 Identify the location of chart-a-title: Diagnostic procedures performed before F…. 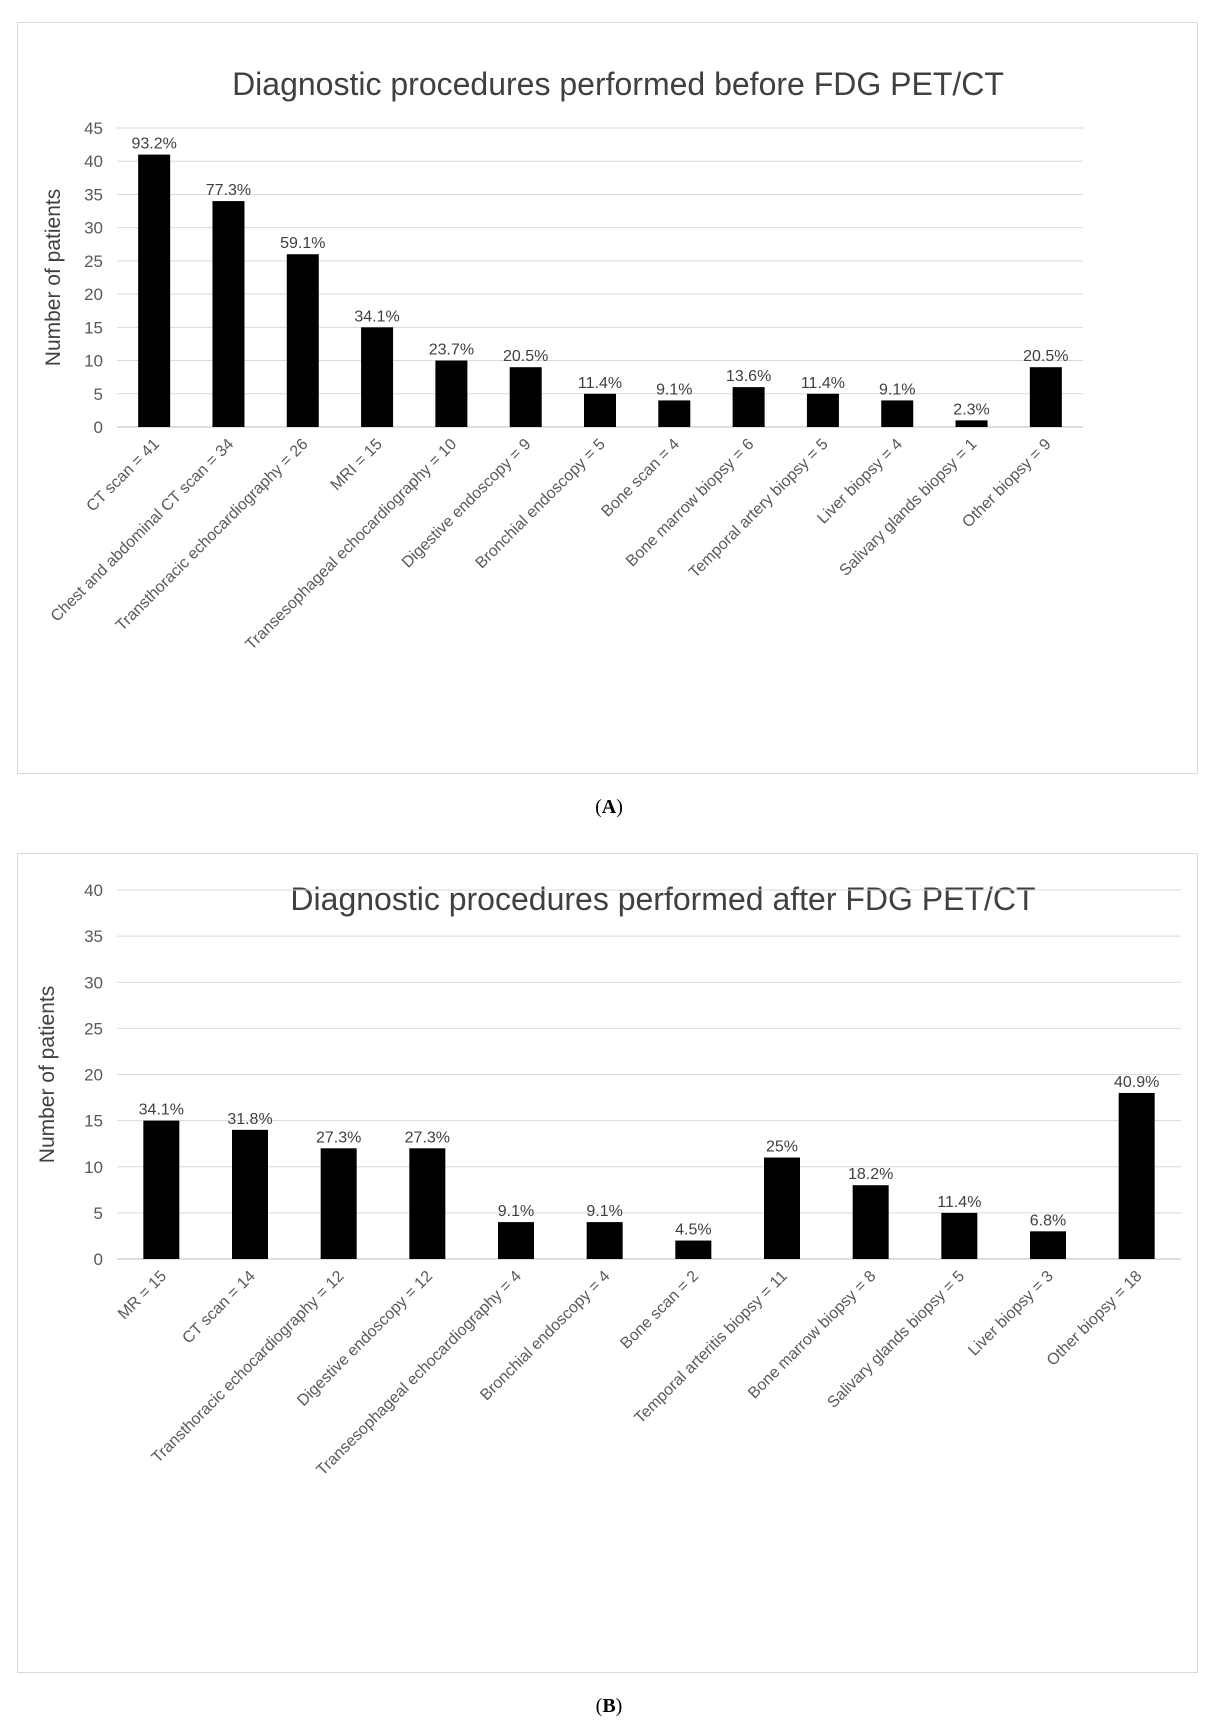
(618, 84).